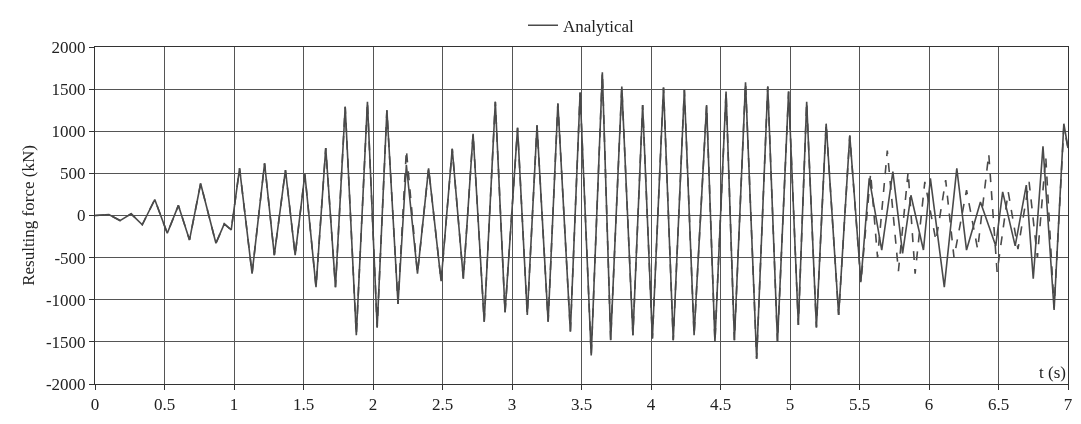 The height and width of the screenshot is (424, 1081). I want to click on x-tick-label: 1, so click(234, 405).